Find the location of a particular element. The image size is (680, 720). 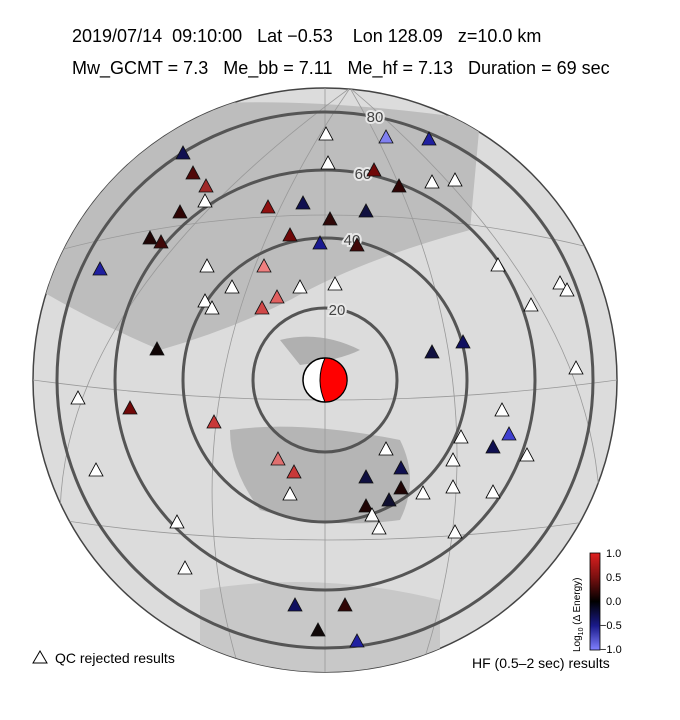

colorbar-tick: 0.0 is located at coordinates (613, 602).